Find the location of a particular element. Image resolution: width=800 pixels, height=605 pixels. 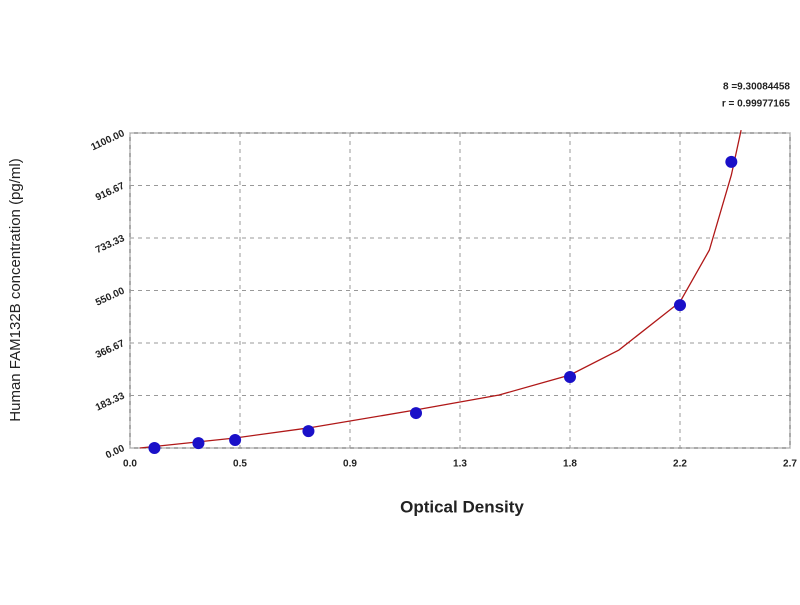

y-tick-label: 1100.00 is located at coordinates (107, 140).